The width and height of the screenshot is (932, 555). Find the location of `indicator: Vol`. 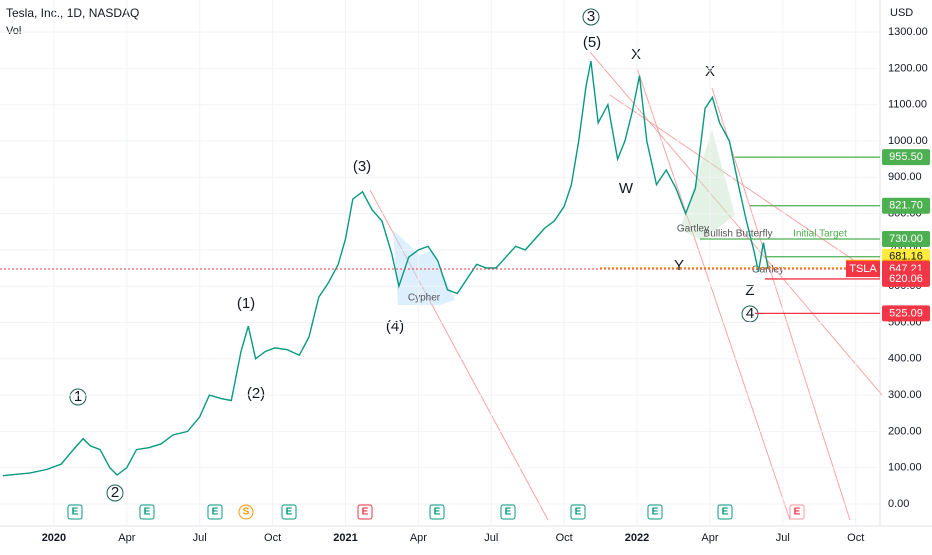

indicator: Vol is located at coordinates (13, 31).